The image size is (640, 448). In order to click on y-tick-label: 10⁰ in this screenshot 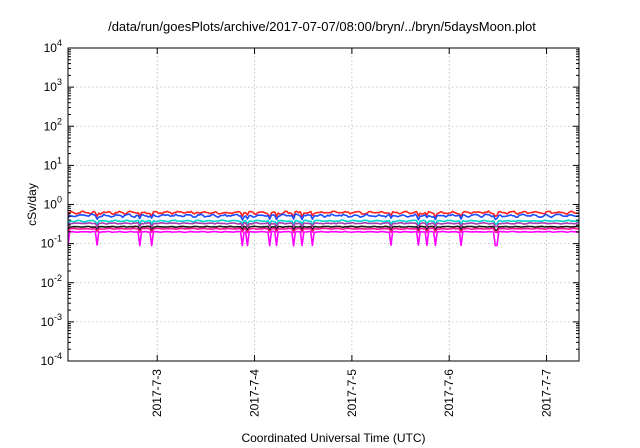, I will do `click(53, 203)`.